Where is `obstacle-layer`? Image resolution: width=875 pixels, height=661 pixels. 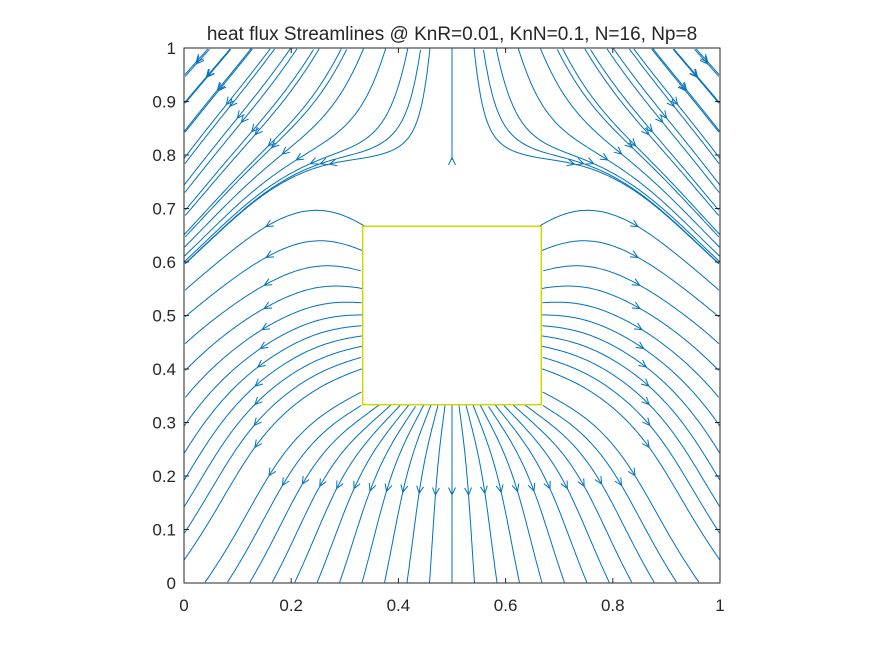
obstacle-layer is located at coordinates (452, 315).